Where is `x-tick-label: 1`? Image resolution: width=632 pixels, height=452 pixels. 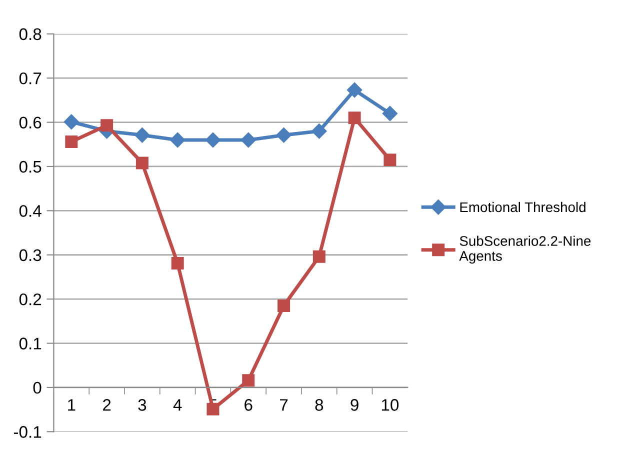 x-tick-label: 1 is located at coordinates (72, 405).